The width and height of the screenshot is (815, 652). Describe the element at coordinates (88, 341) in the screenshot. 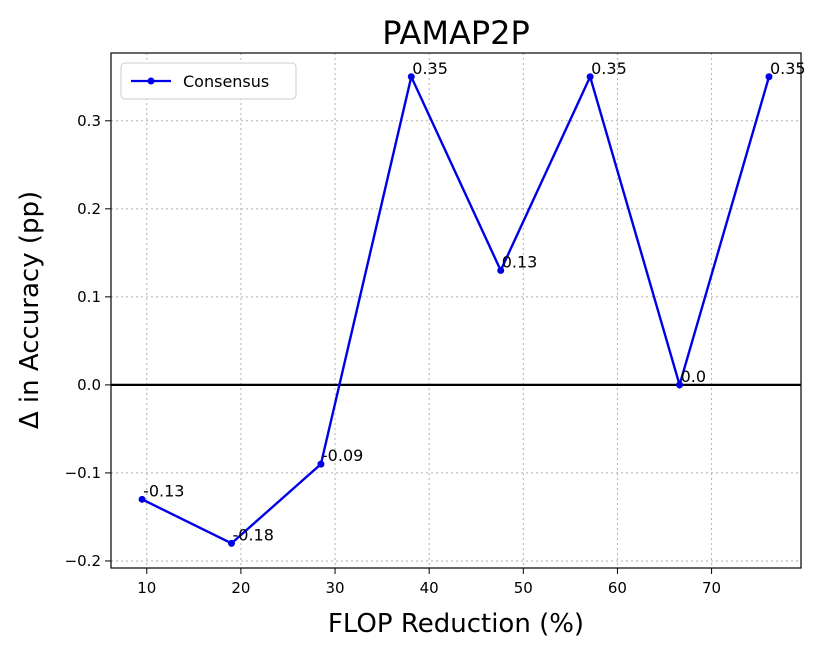

I see `y-axis-ticks: −0.2 −0.1 0.0 0.1 0.2 0.3` at that location.